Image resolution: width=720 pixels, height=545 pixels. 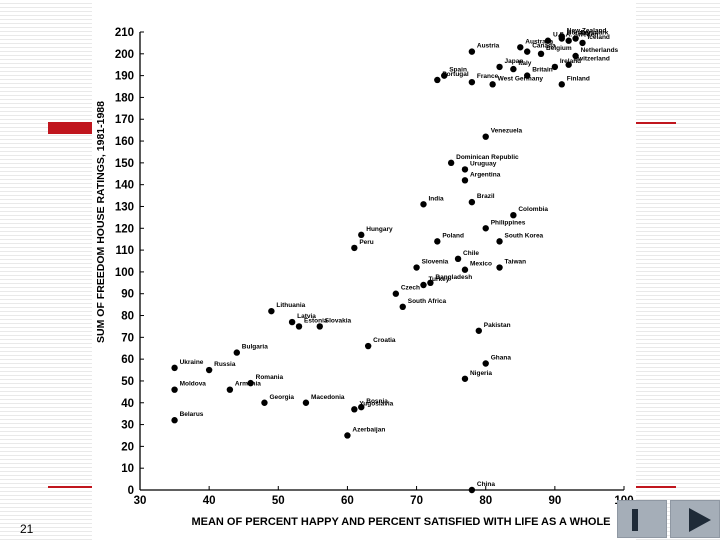 I want to click on y-tick-label: 170, so click(x=124, y=120).